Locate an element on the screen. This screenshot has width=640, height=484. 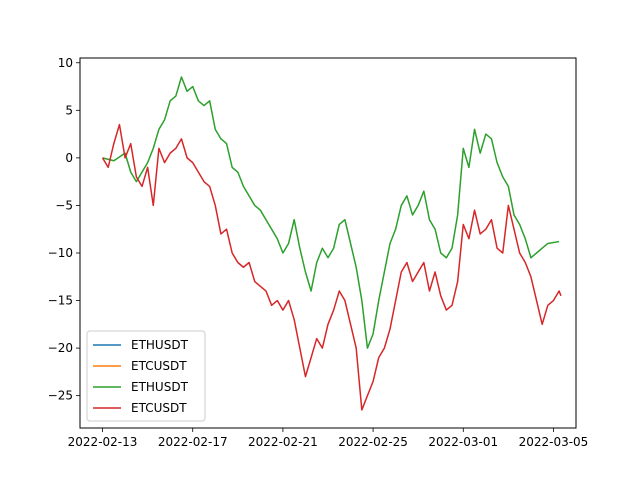
x-tick-label: 2022-02-13 is located at coordinates (103, 442).